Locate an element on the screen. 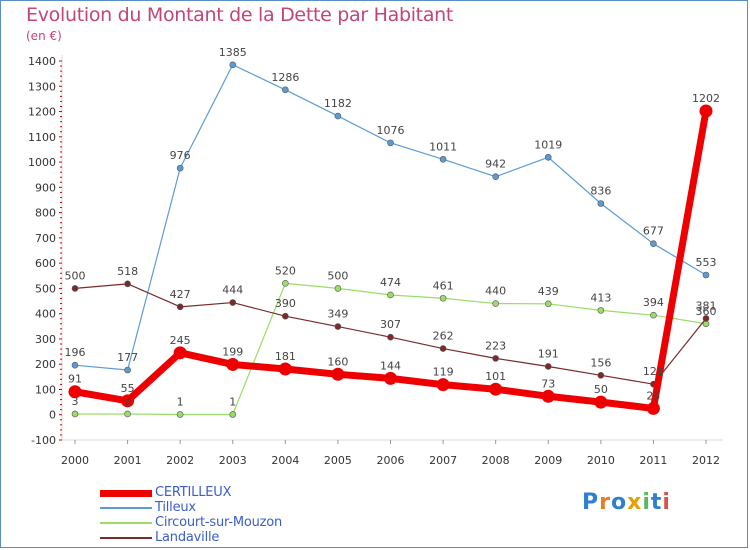 The height and width of the screenshot is (550, 750). data-label: 91 is located at coordinates (75, 379).